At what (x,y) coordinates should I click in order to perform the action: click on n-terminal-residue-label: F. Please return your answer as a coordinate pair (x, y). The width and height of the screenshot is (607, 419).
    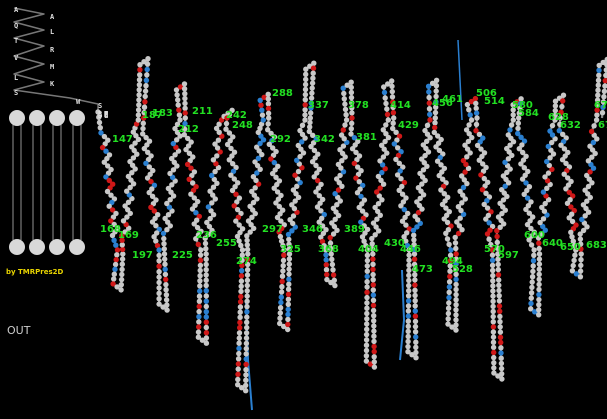
    Looking at the image, I should click on (106, 114).